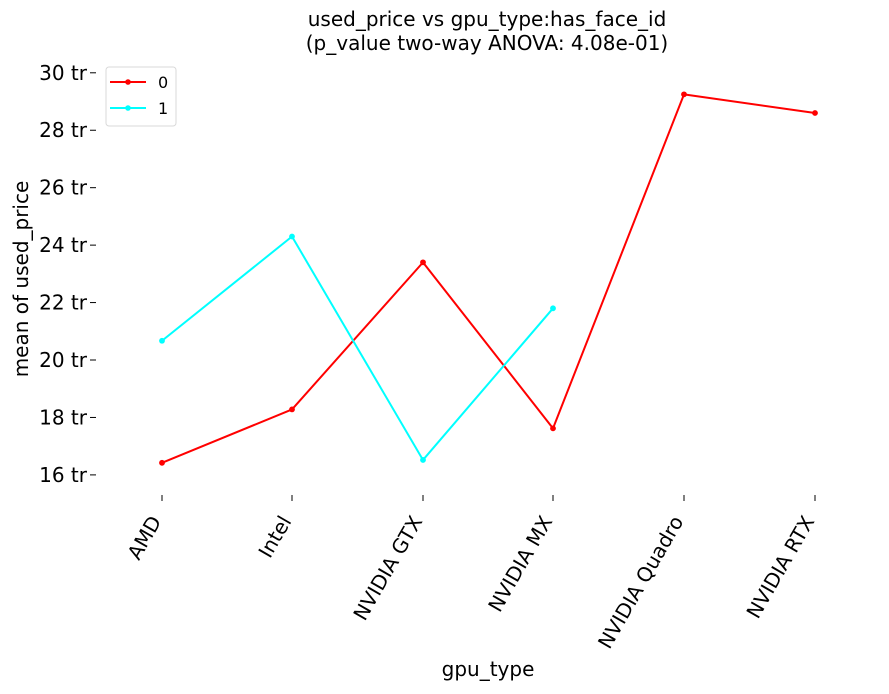 The image size is (889, 694). What do you see at coordinates (163, 108) in the screenshot?
I see `legend-label-1: 1` at bounding box center [163, 108].